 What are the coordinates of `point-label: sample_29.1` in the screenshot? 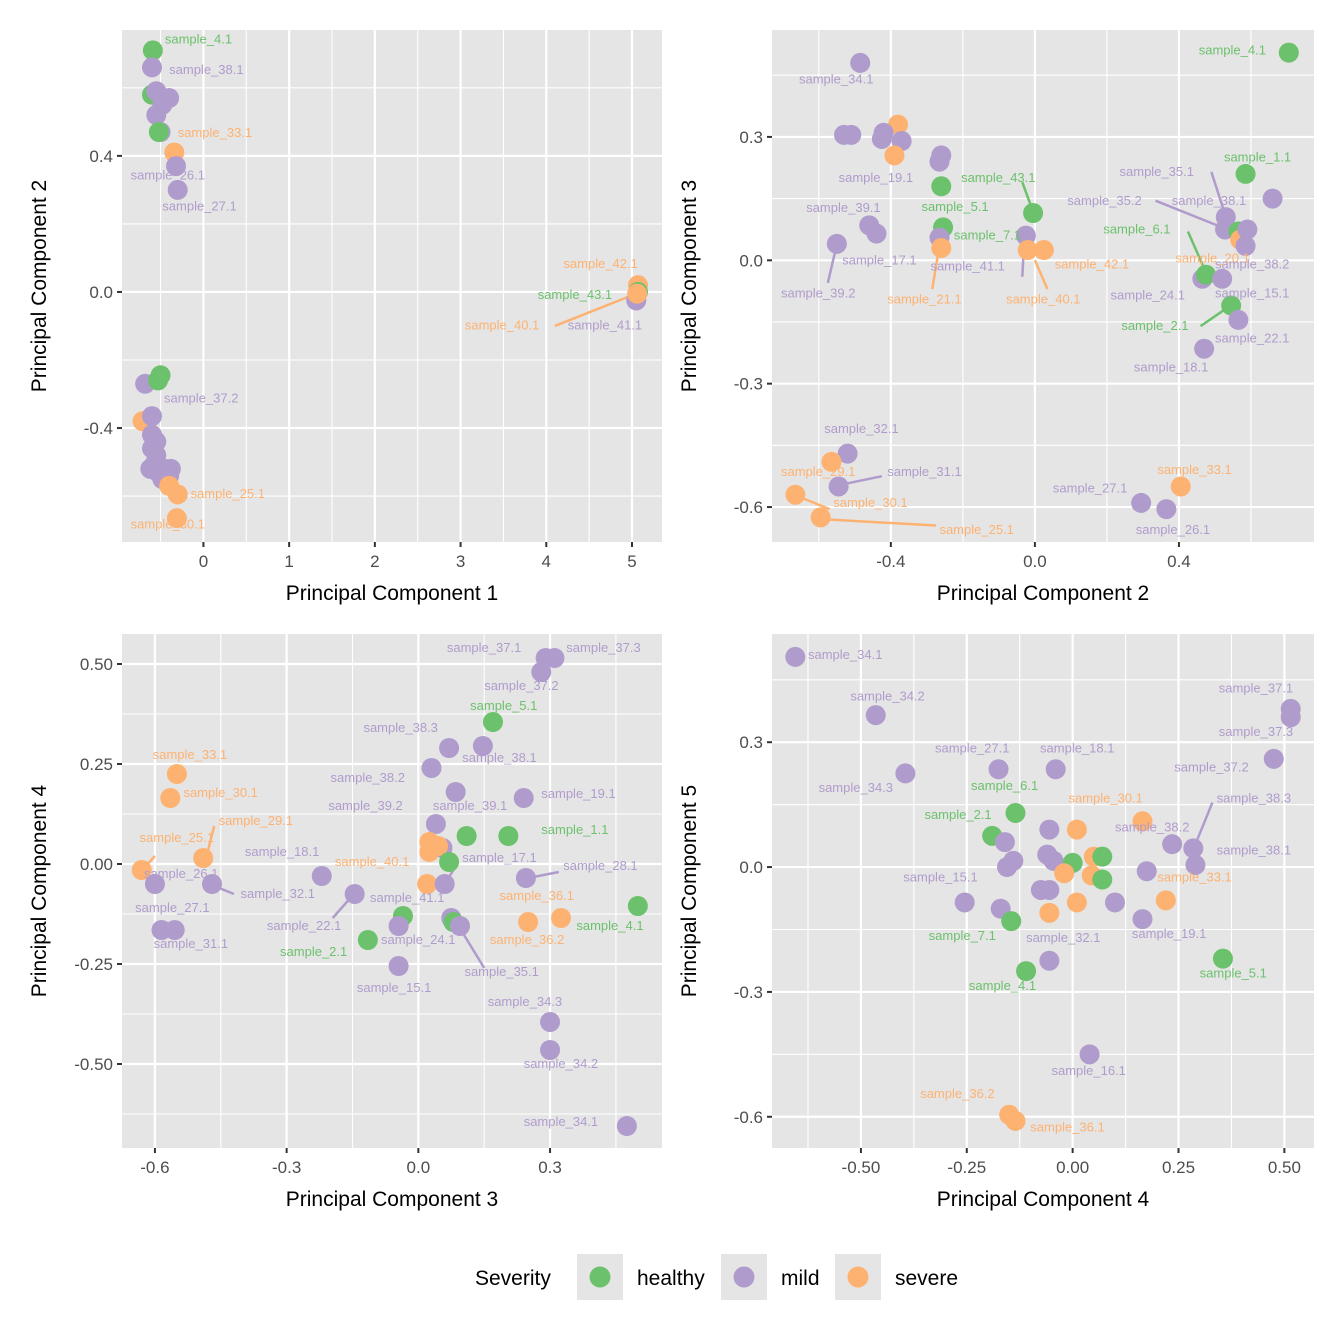 It's located at (256, 820).